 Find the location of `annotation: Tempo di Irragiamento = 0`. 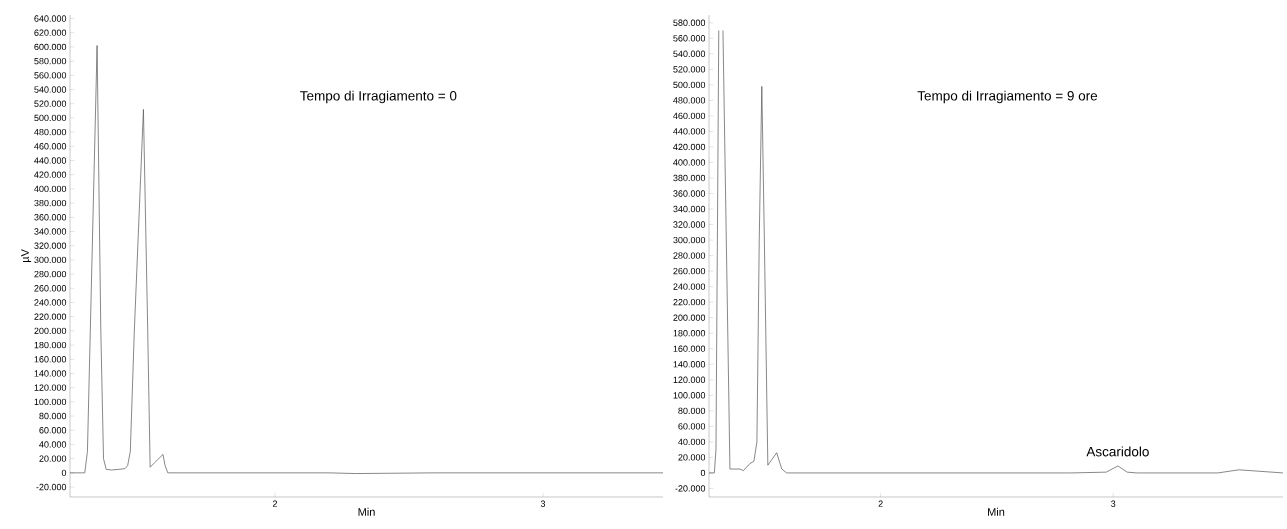

annotation: Tempo di Irragiamento = 0 is located at coordinates (378, 97).